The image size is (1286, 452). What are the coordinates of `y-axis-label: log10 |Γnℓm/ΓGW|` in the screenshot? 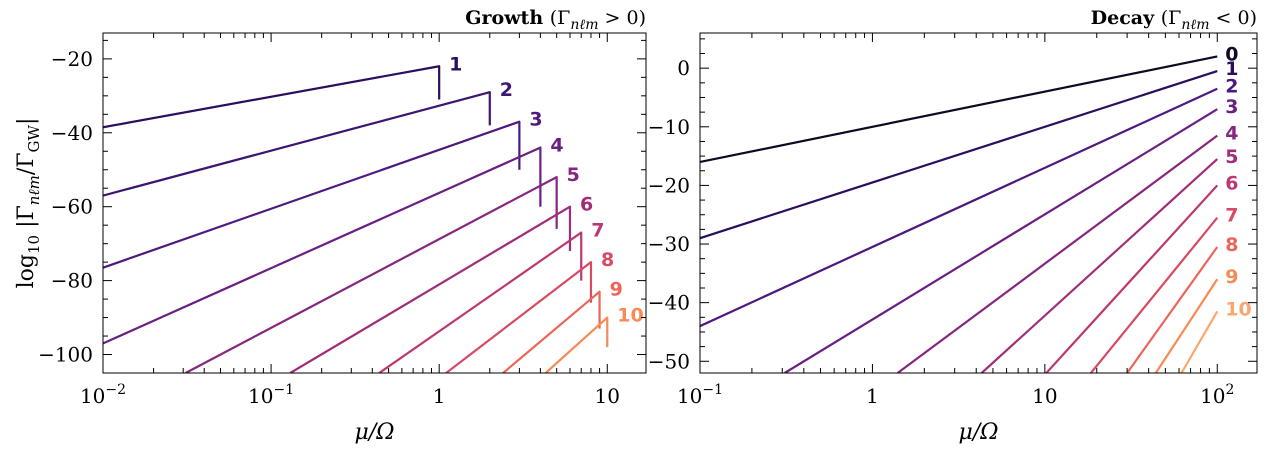 It's located at (28, 203).